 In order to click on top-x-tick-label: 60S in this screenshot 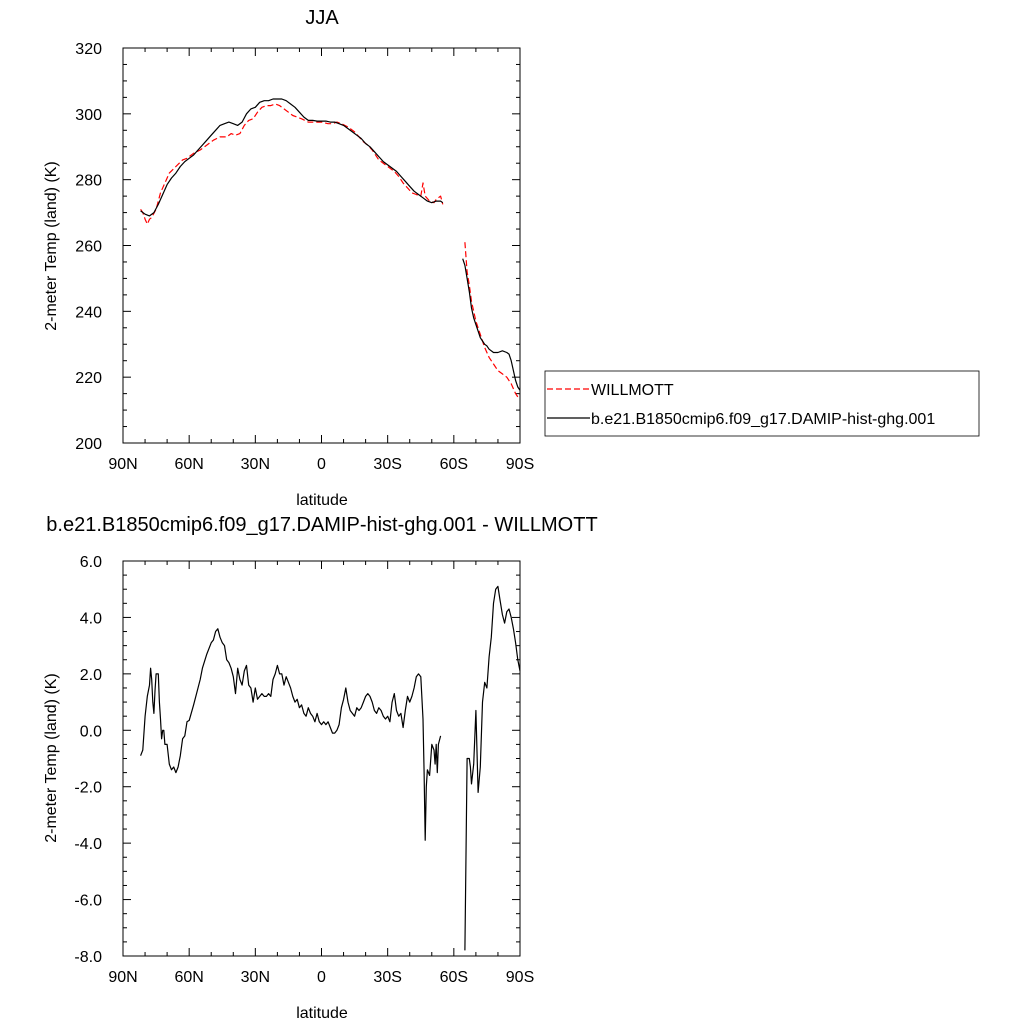, I will do `click(454, 464)`.